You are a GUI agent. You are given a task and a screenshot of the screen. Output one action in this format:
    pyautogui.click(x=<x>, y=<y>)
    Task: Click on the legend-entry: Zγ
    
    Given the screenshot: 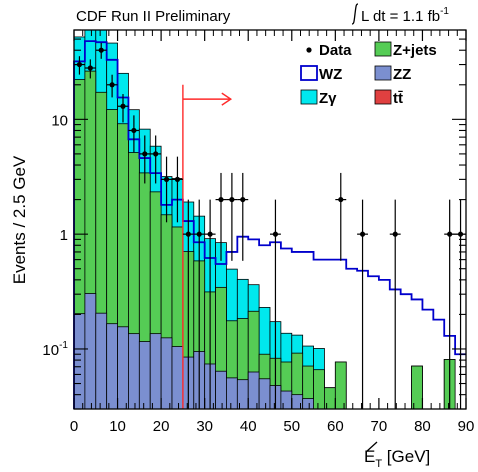 What is the action you would take?
    pyautogui.click(x=318, y=98)
    